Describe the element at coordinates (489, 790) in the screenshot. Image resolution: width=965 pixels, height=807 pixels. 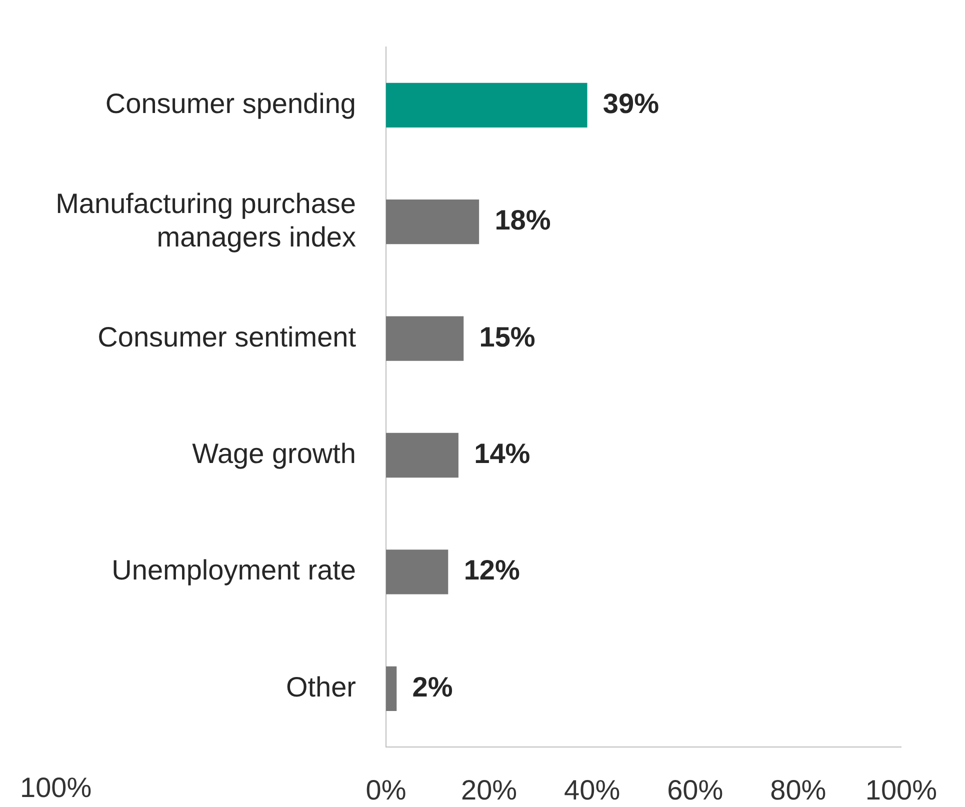
I see `x-tick-label: 20%` at that location.